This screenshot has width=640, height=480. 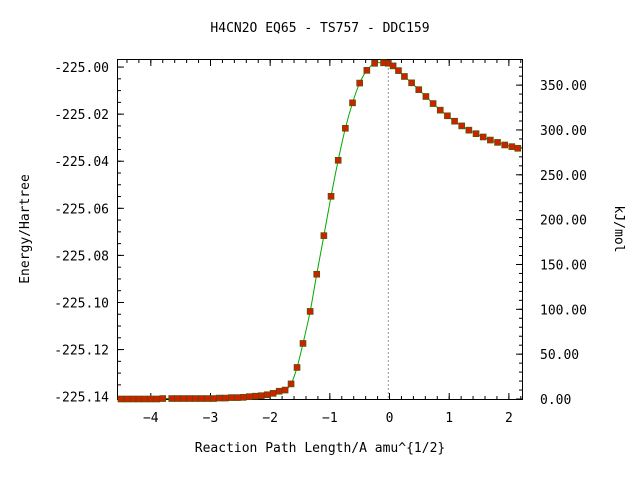 What do you see at coordinates (618, 229) in the screenshot?
I see `y2-axis-label: kJ/mol` at bounding box center [618, 229].